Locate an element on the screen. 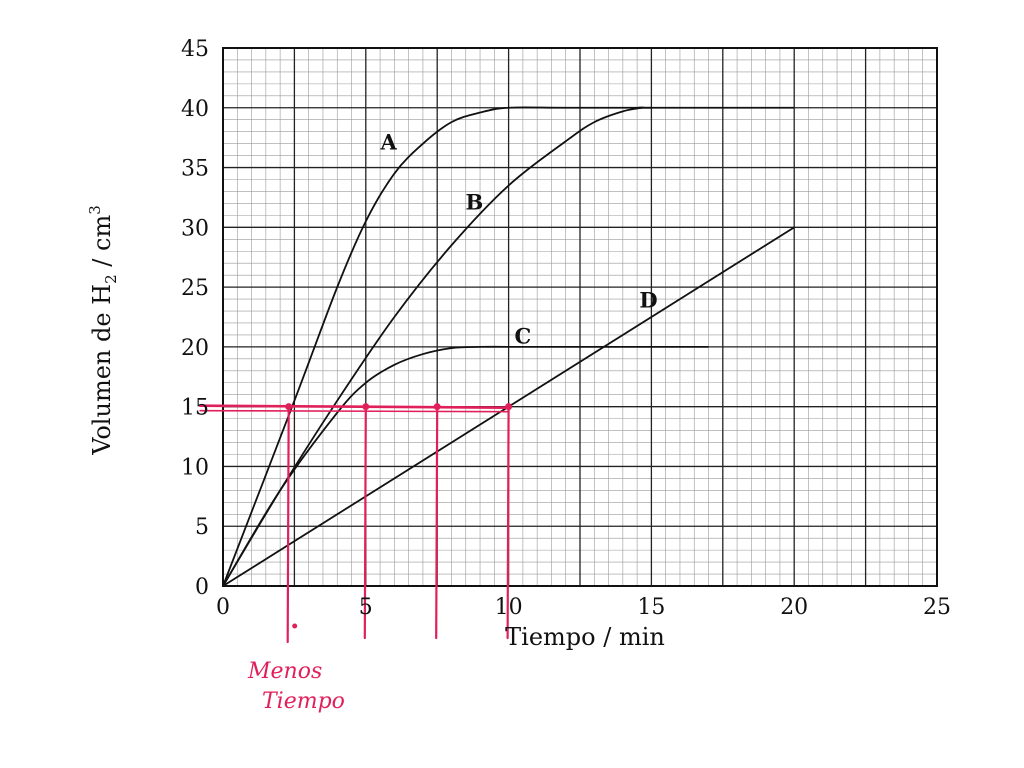  series-label-b: B is located at coordinates (474, 201).